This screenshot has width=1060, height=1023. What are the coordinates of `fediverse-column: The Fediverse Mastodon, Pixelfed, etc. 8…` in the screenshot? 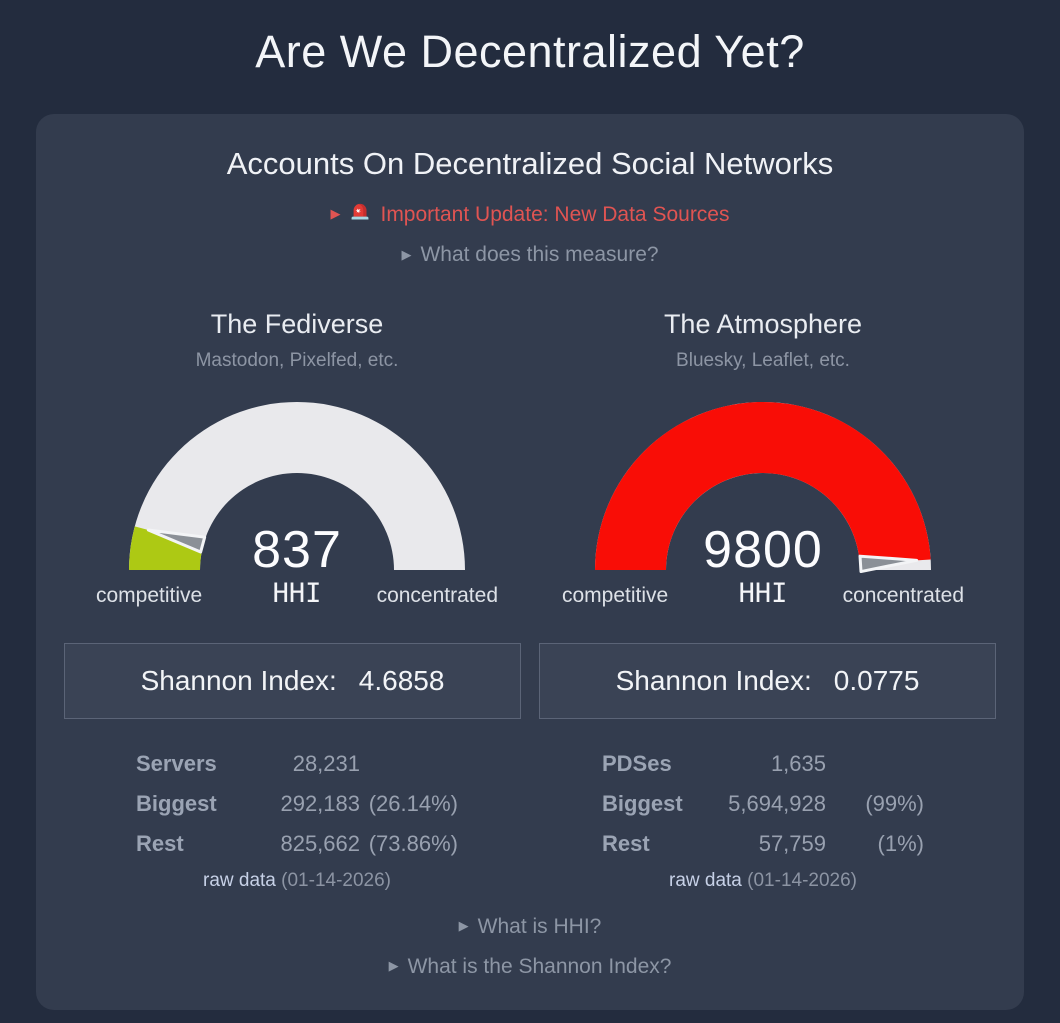 It's located at (297, 459).